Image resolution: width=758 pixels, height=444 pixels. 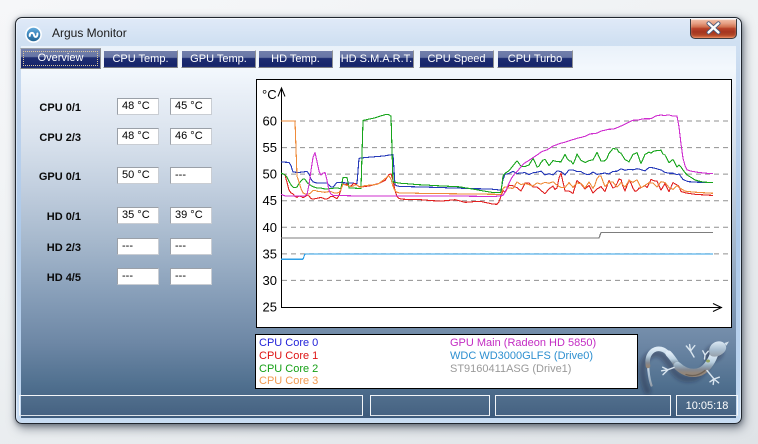 What do you see at coordinates (270, 227) in the screenshot?
I see `svg-text: 40` at bounding box center [270, 227].